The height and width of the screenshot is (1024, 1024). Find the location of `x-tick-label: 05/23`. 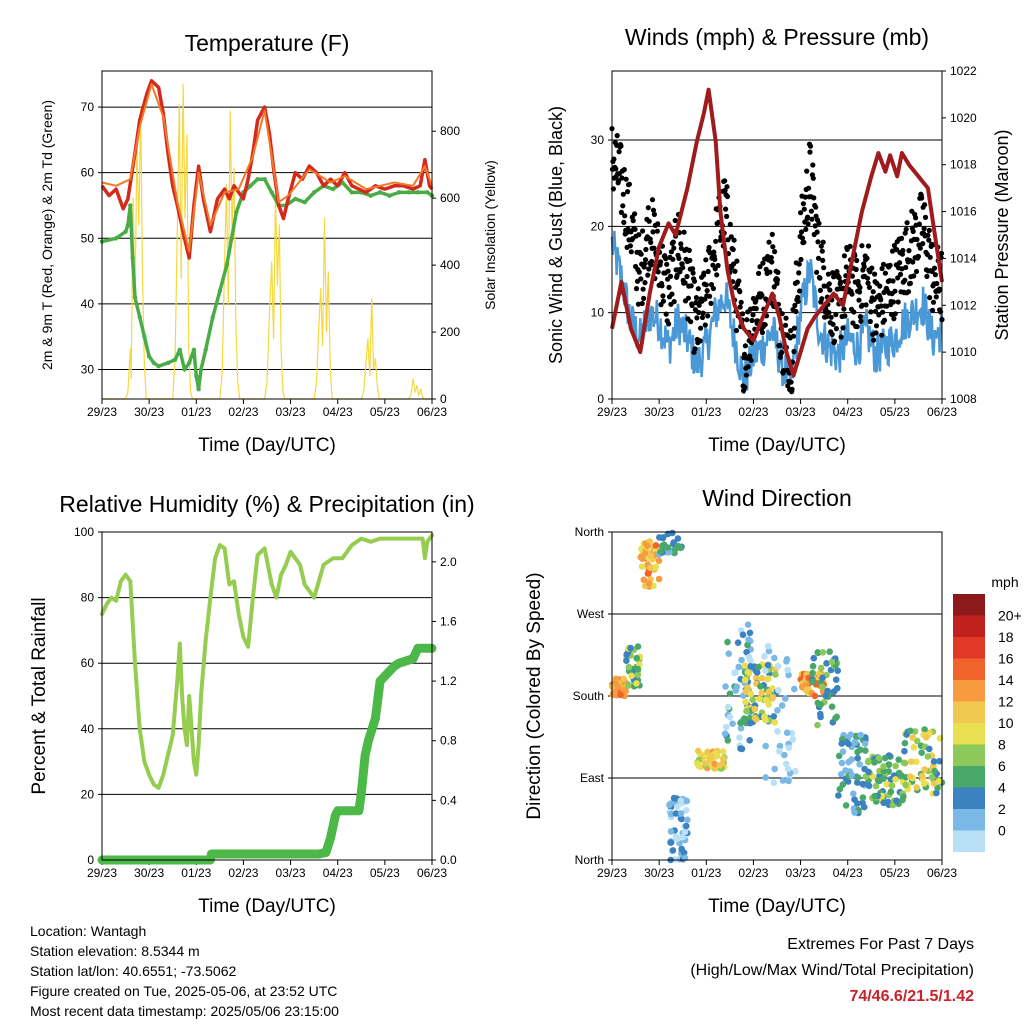

x-tick-label: 05/23 is located at coordinates (385, 412).